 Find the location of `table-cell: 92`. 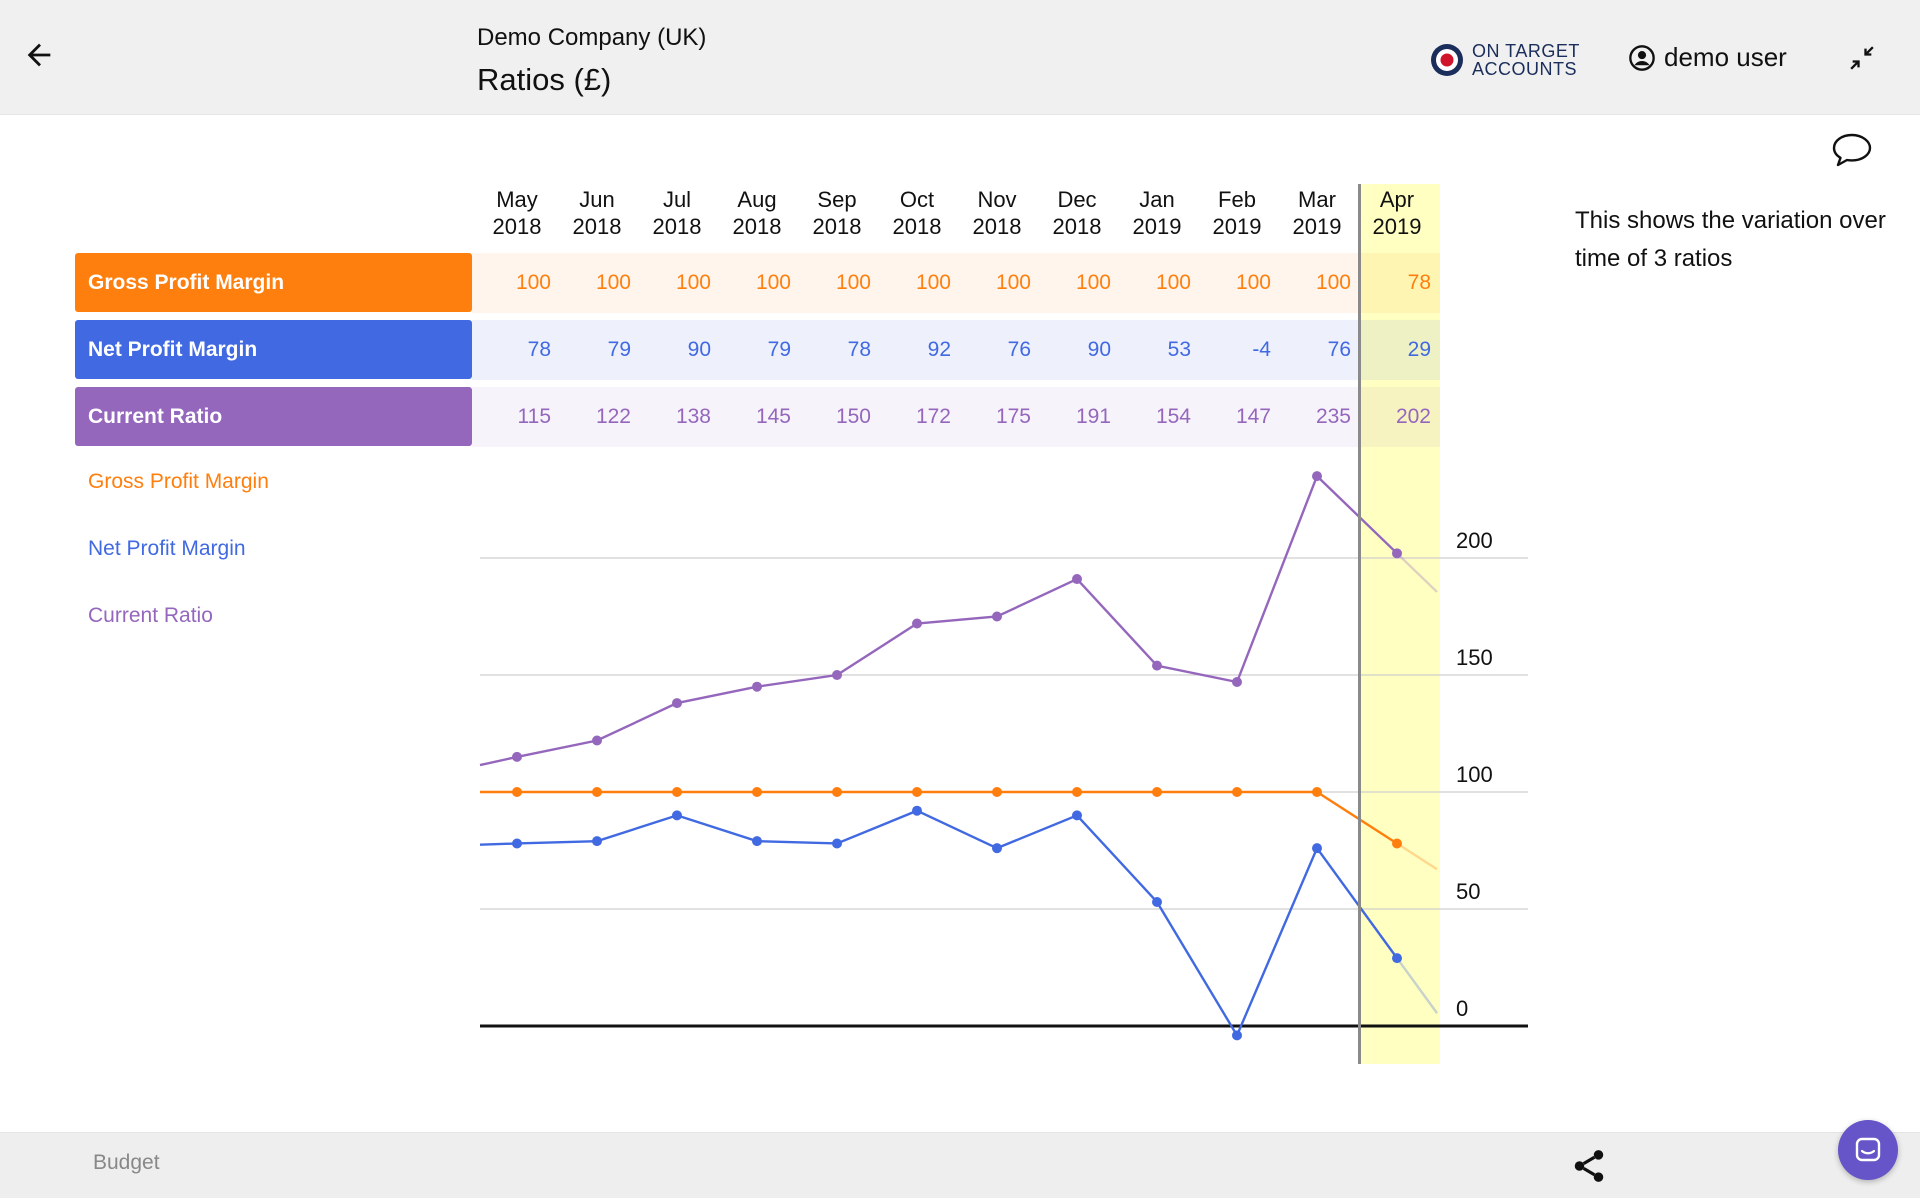

table-cell: 92 is located at coordinates (939, 349).